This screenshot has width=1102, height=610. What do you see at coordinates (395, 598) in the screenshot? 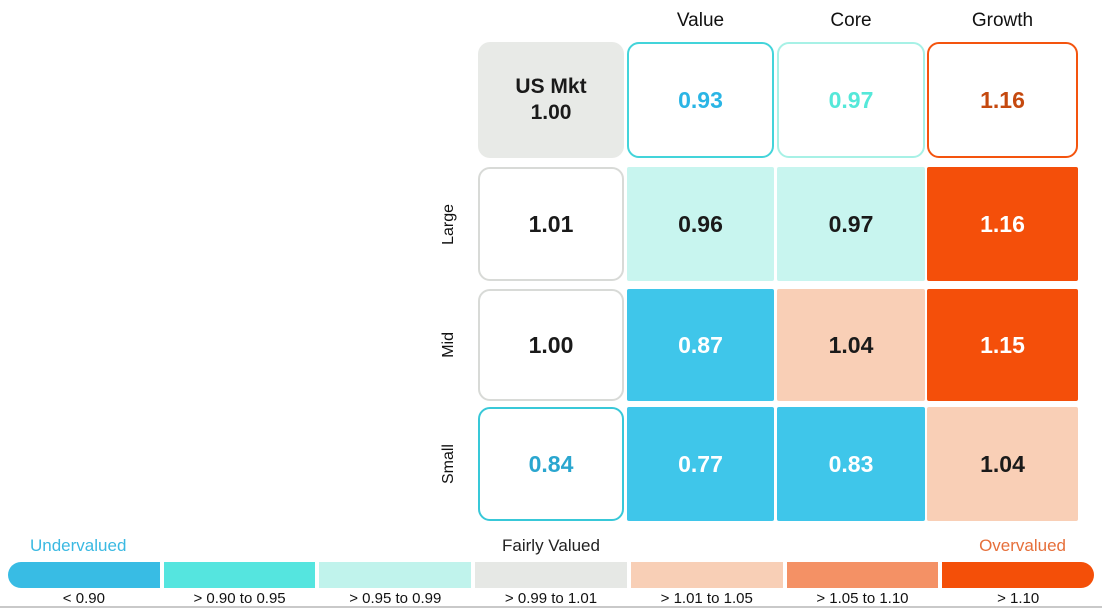
I see `legend-bin-label: > 0.95 to 0.99` at bounding box center [395, 598].